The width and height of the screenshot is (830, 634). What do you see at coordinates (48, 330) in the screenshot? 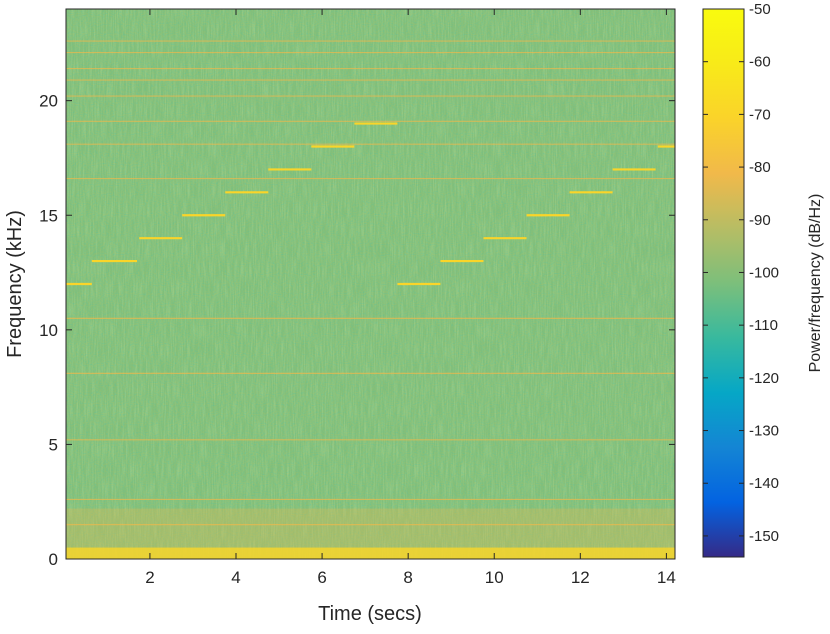
I see `y-tick-label: 10` at bounding box center [48, 330].